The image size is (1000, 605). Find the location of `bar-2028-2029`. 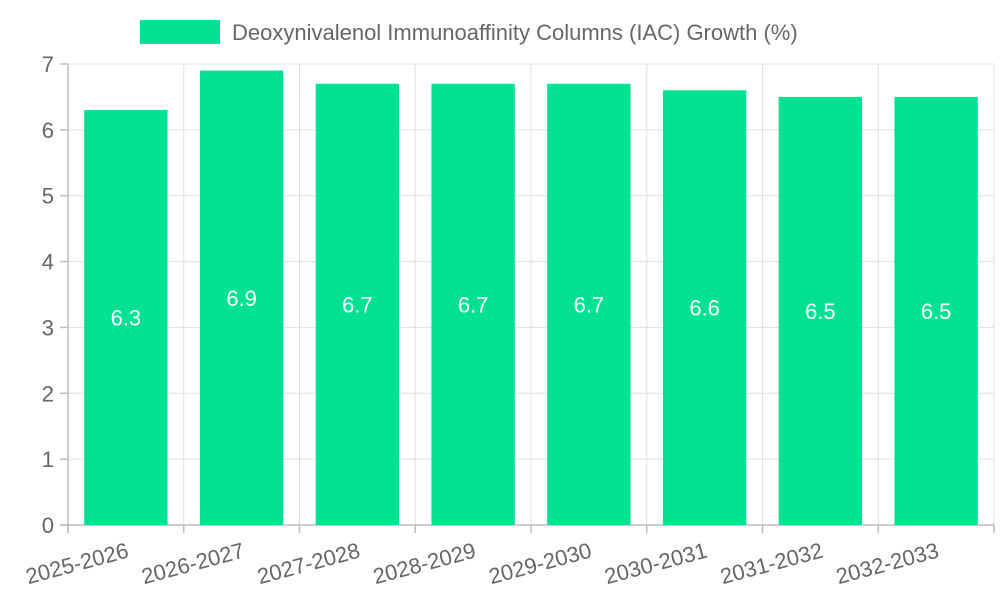

bar-2028-2029 is located at coordinates (473, 304).